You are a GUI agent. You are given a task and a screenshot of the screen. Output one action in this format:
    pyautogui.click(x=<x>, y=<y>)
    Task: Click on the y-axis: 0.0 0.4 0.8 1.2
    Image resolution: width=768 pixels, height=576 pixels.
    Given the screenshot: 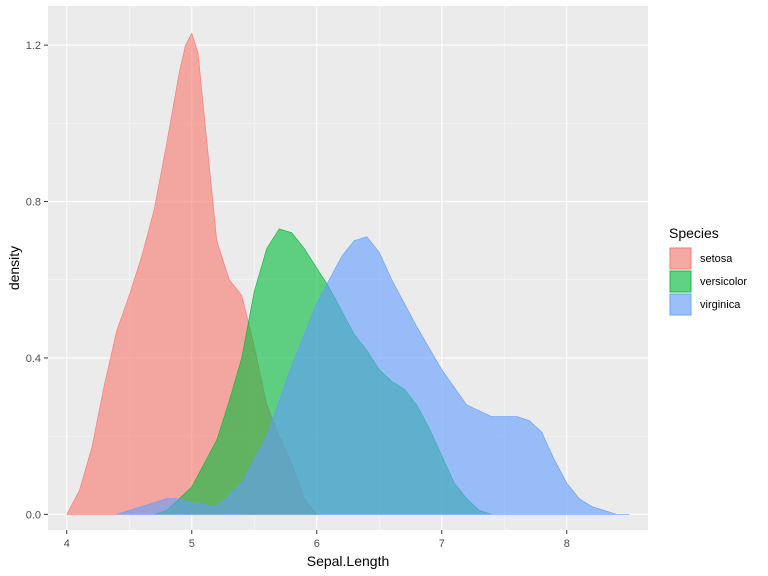 What is the action you would take?
    pyautogui.click(x=37, y=280)
    